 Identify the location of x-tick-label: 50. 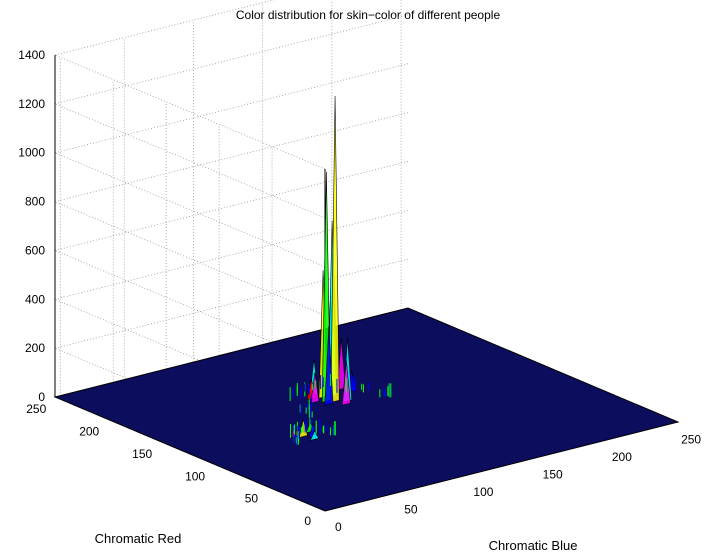
(411, 510).